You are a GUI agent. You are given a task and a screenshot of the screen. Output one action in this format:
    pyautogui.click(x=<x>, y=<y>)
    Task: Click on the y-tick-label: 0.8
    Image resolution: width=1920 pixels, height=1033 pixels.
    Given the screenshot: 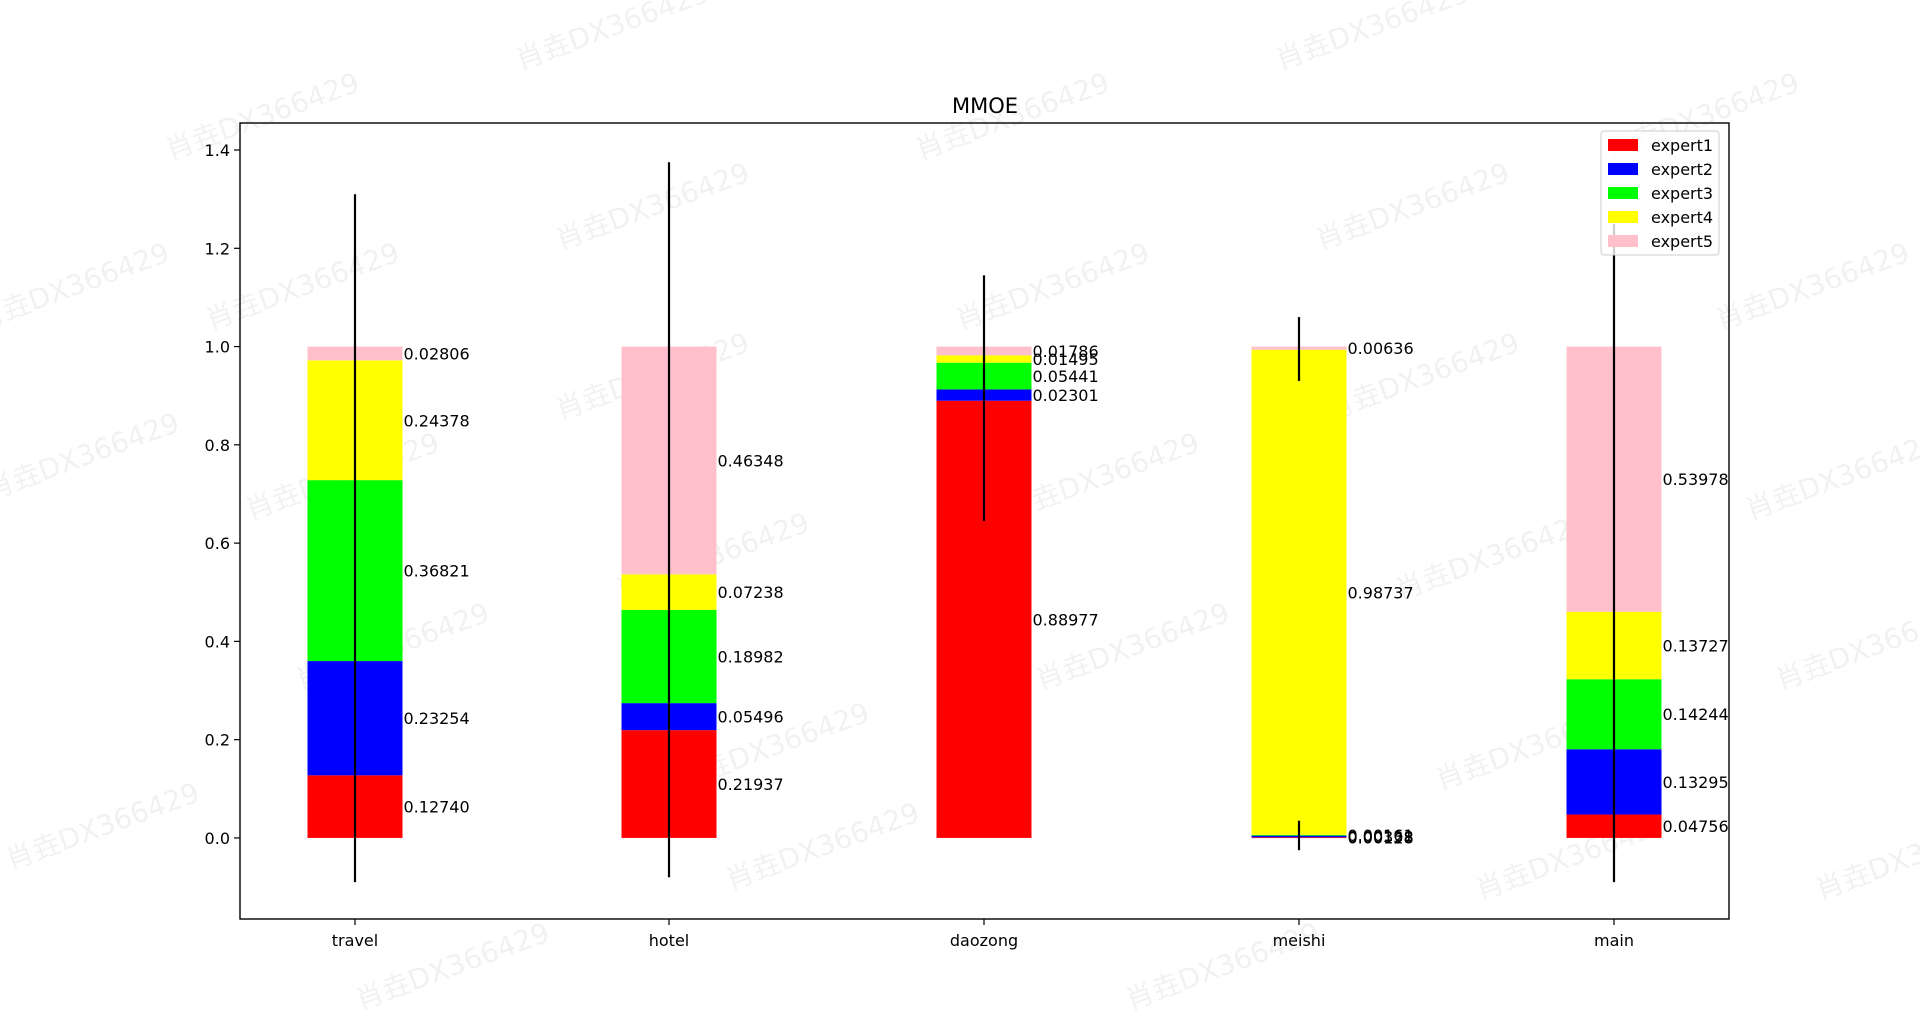 What is the action you would take?
    pyautogui.click(x=217, y=445)
    